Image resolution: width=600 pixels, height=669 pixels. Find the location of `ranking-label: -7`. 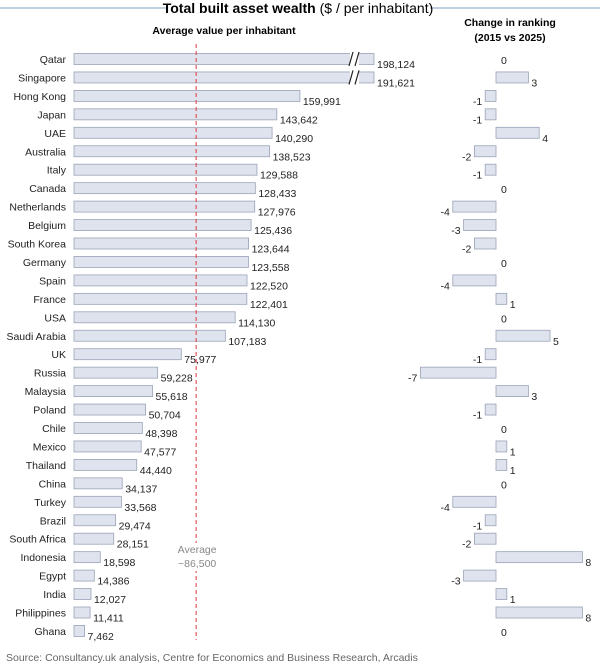

ranking-label: -7 is located at coordinates (412, 379).